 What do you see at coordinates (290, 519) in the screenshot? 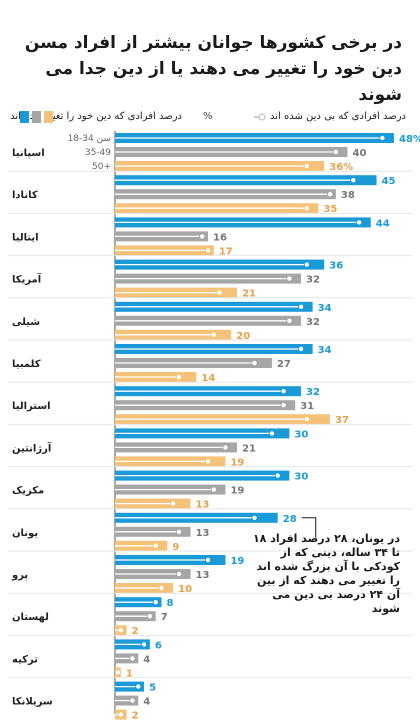
I see `value-label: 28` at bounding box center [290, 519].